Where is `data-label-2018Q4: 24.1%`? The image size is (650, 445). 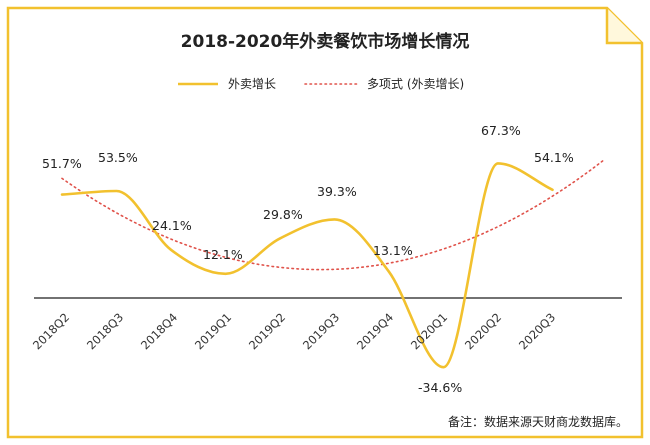 data-label-2018Q4: 24.1% is located at coordinates (172, 225).